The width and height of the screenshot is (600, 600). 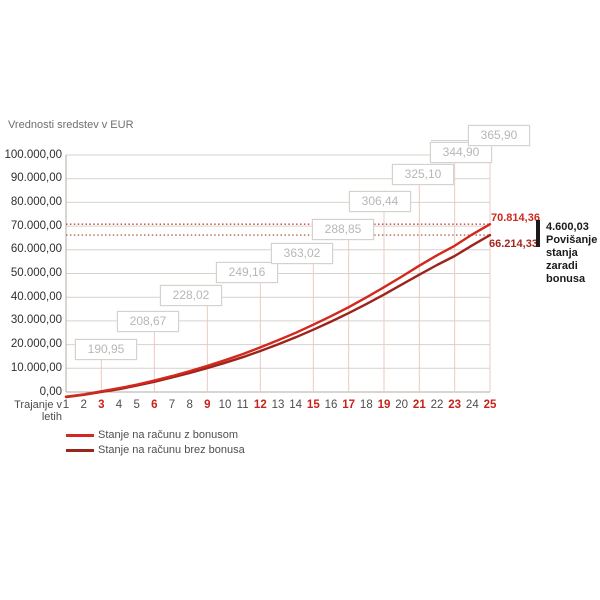 I want to click on y-tick-label: 20.000,00, so click(x=36, y=344).